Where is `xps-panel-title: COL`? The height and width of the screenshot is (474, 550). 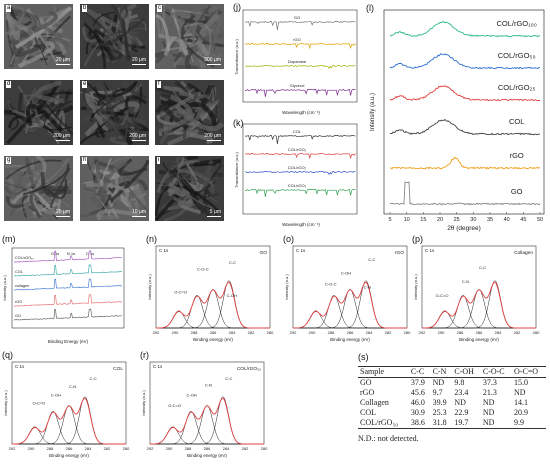 xps-panel-title: COL is located at coordinates (118, 369).